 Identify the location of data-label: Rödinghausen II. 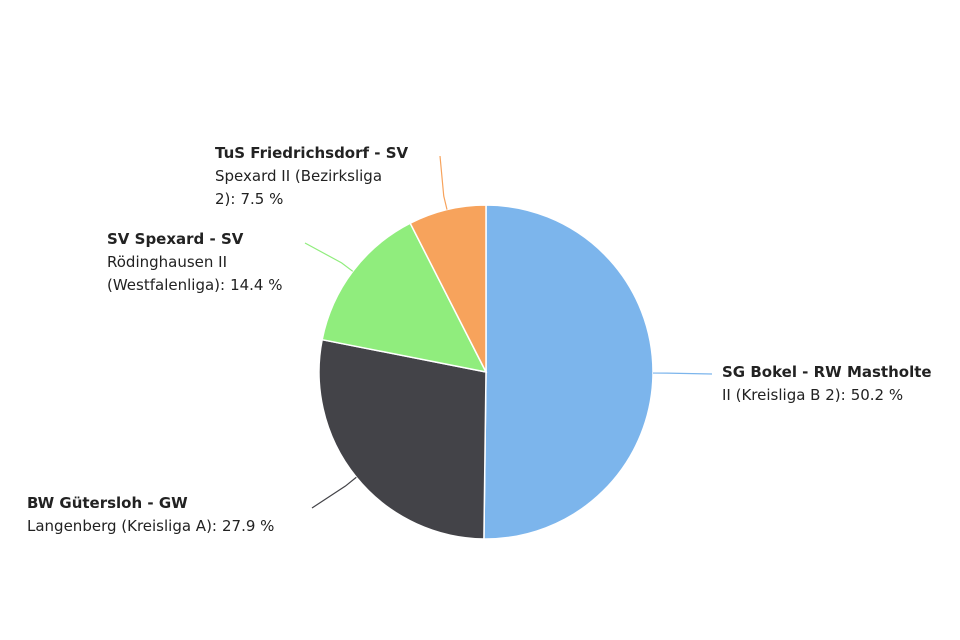
(167, 262).